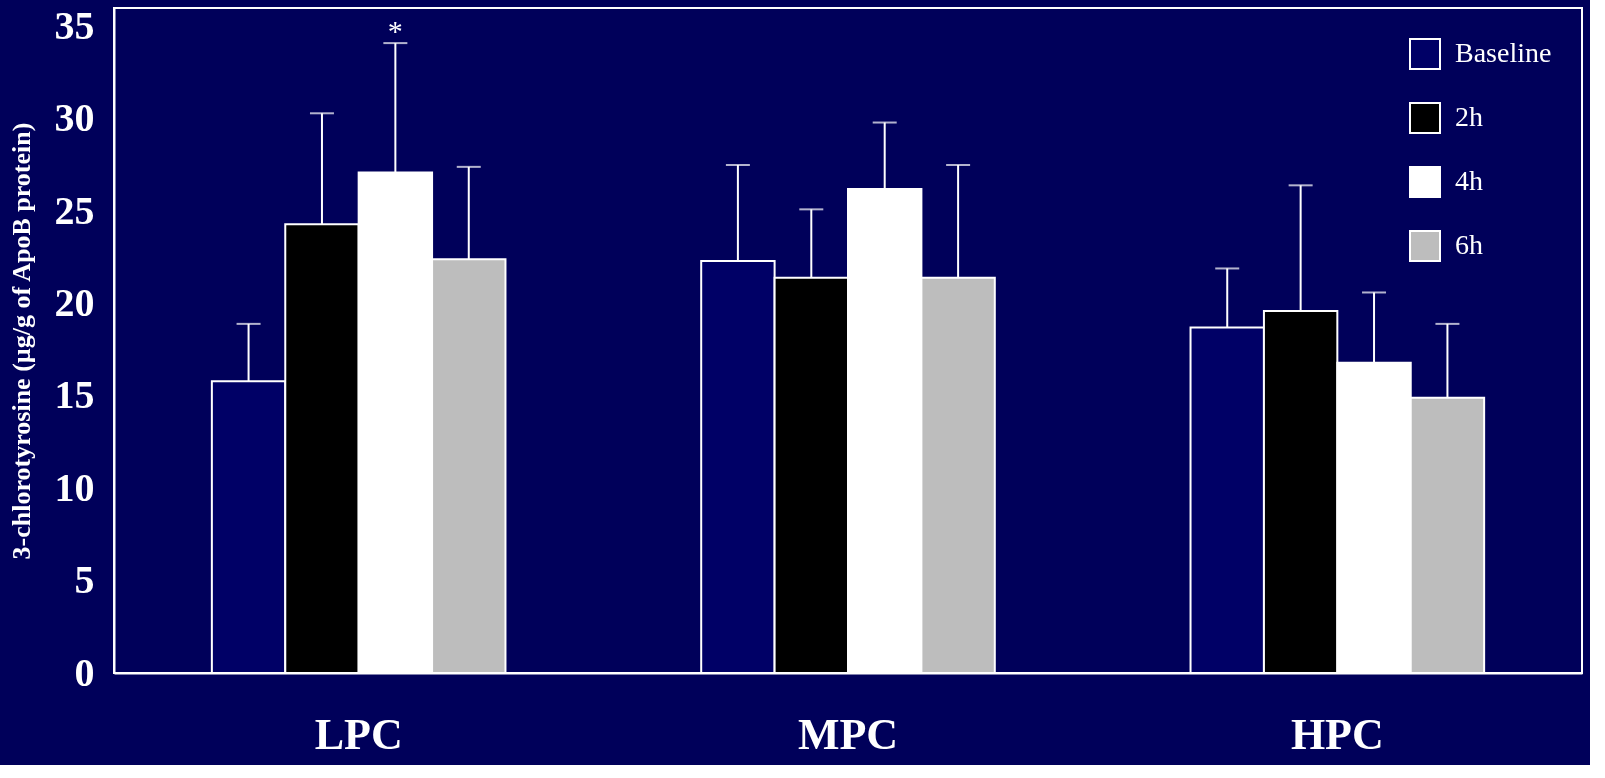  Describe the element at coordinates (395, 31) in the screenshot. I see `annotation: *` at that location.